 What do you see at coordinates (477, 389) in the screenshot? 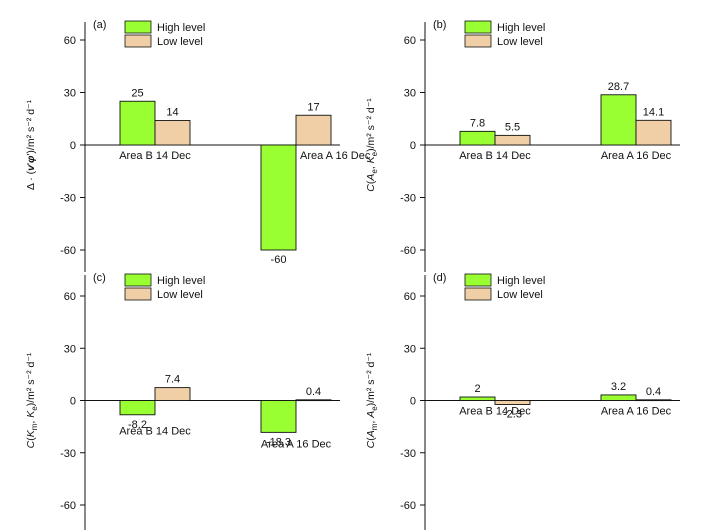
I see `data-label: 2` at bounding box center [477, 389].